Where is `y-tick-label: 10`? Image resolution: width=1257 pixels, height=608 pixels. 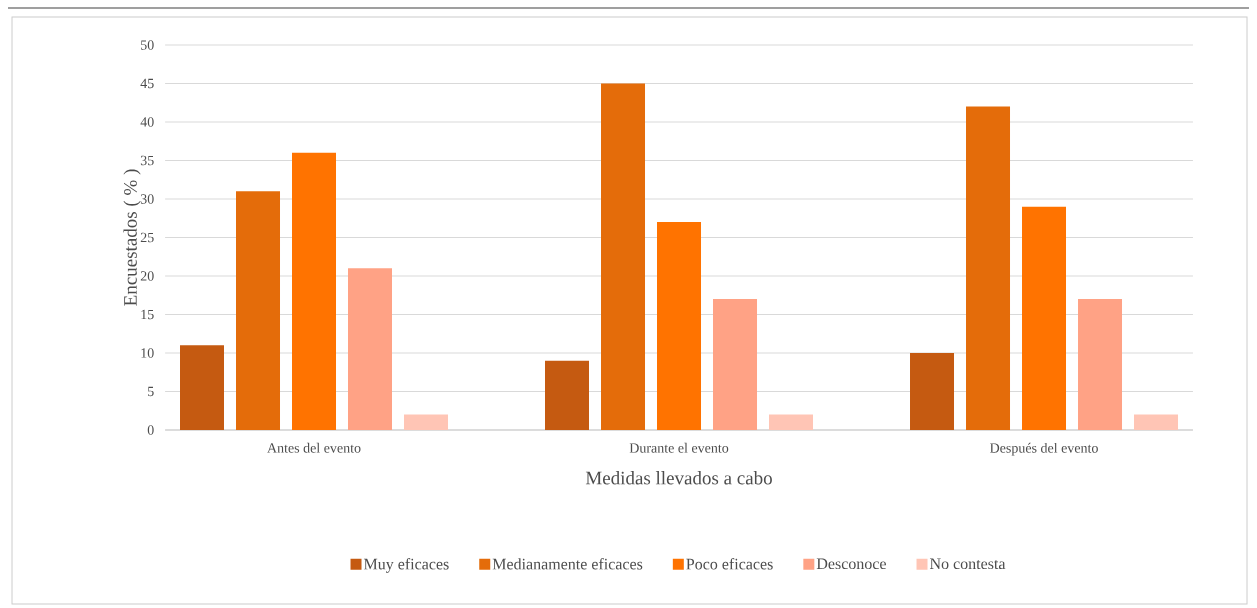 y-tick-label: 10 is located at coordinates (147, 353).